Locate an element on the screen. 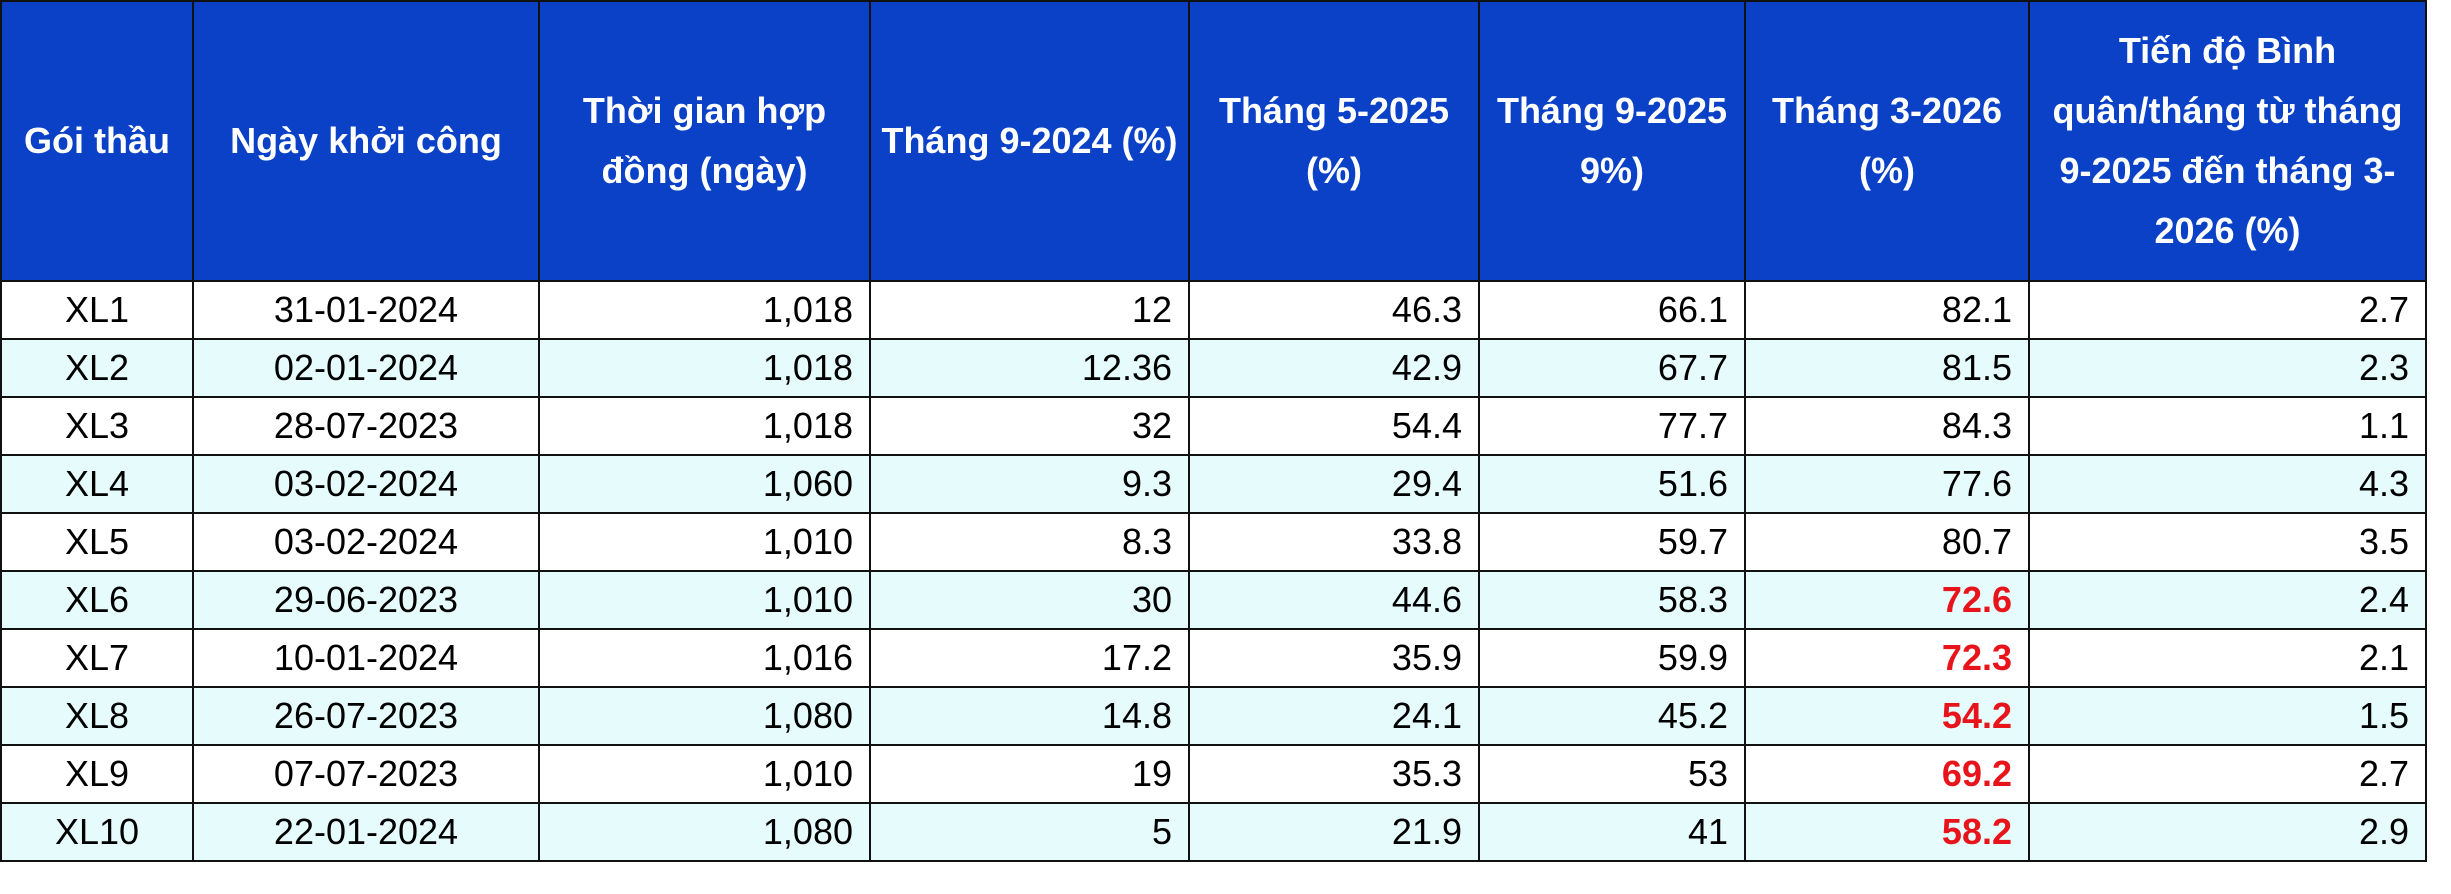 The height and width of the screenshot is (894, 2451). header-cell: Ngày khởi công is located at coordinates (366, 141).